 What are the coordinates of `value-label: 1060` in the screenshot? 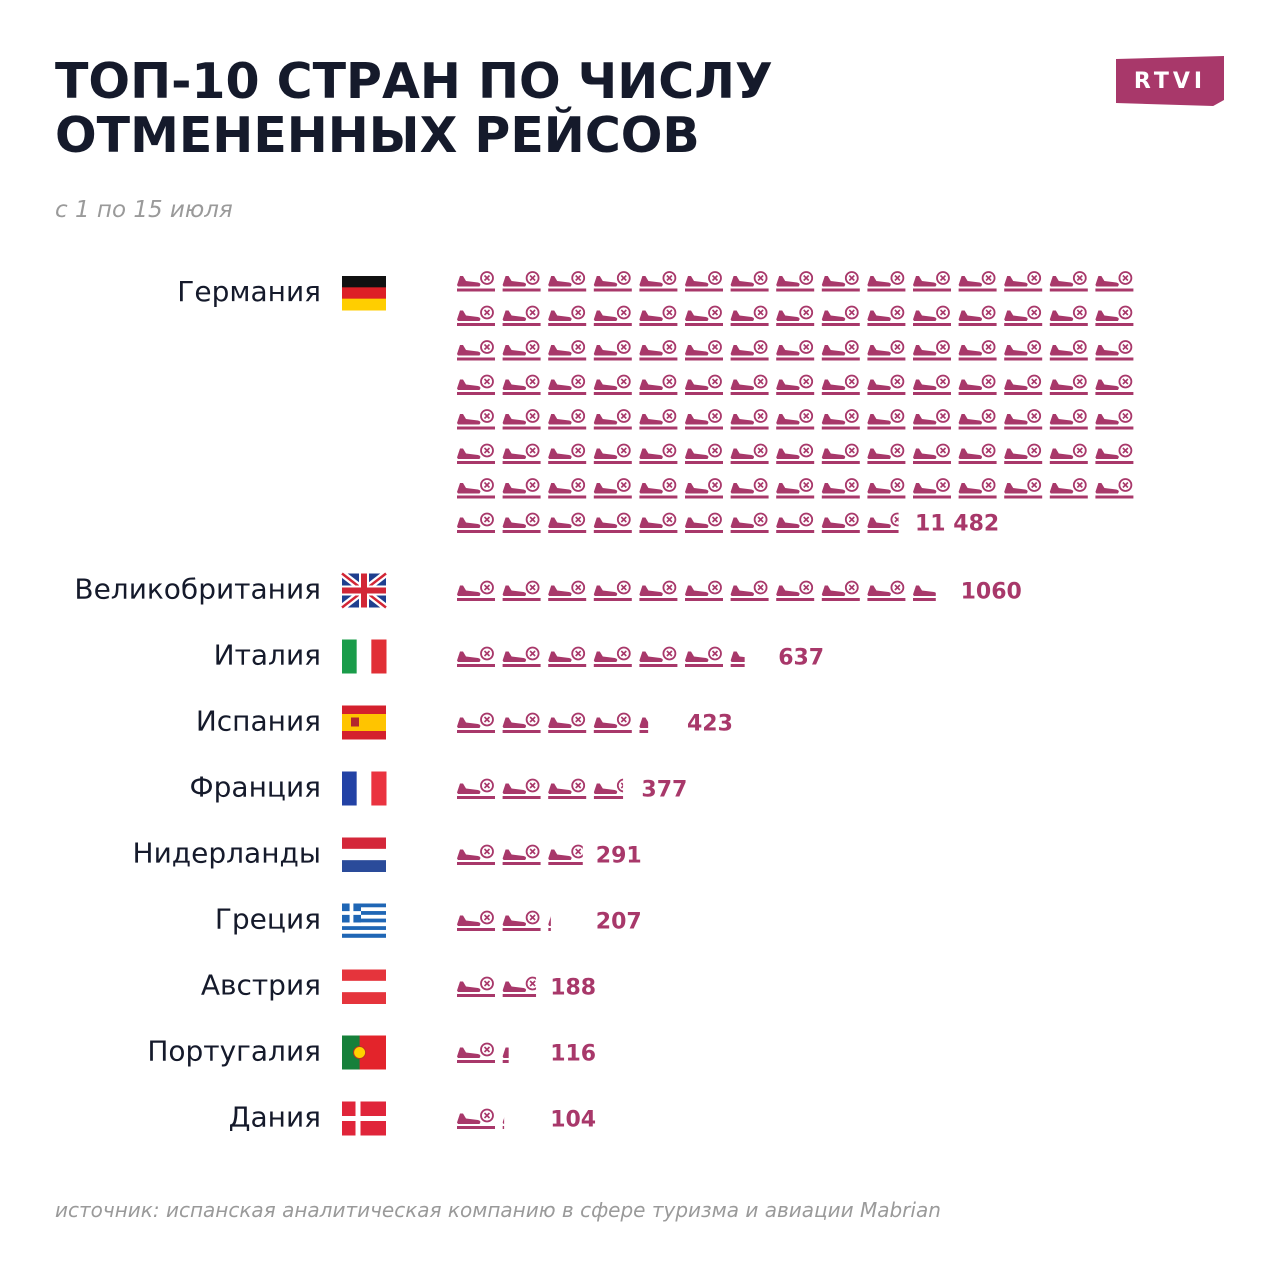 It's located at (991, 592).